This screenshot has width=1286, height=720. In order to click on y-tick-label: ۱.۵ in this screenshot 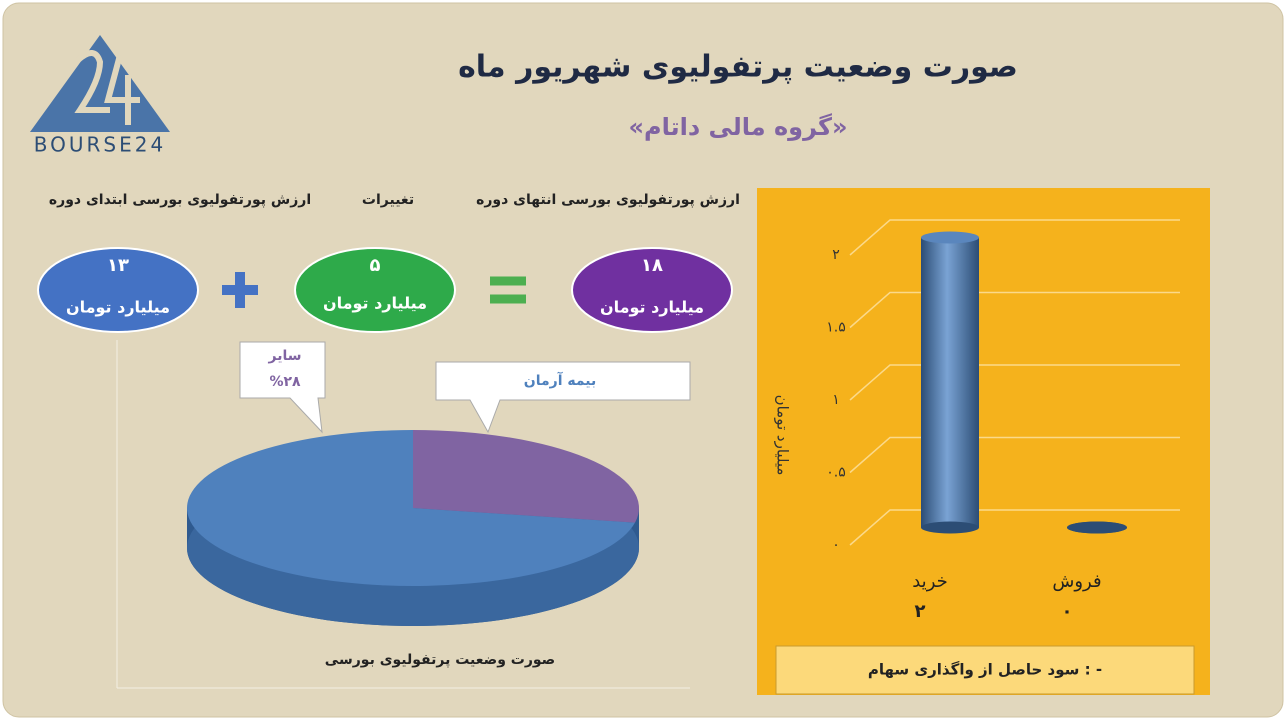, I will do `click(836, 328)`.